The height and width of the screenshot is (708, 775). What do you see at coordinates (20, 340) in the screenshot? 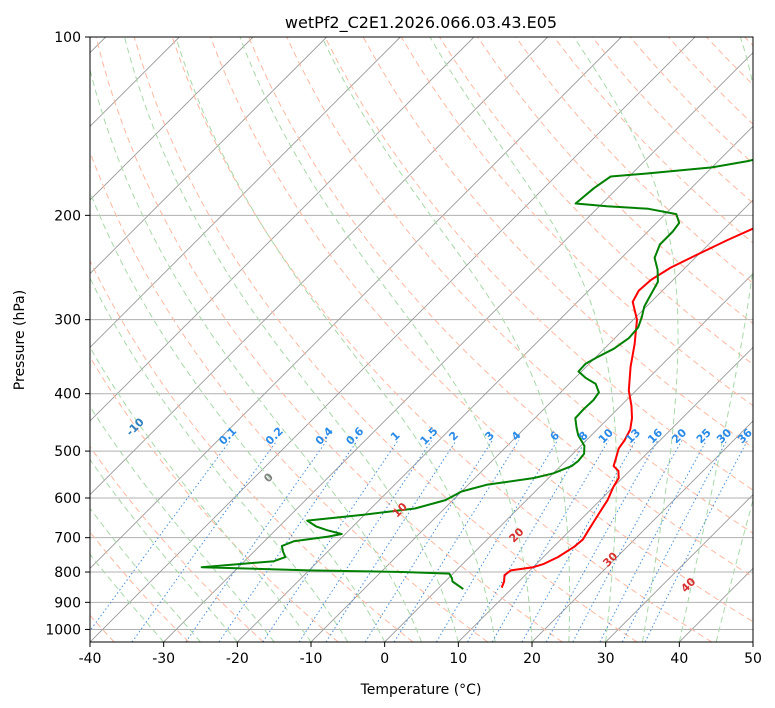
I see `y-axis-label: Pressure (hPa)` at bounding box center [20, 340].